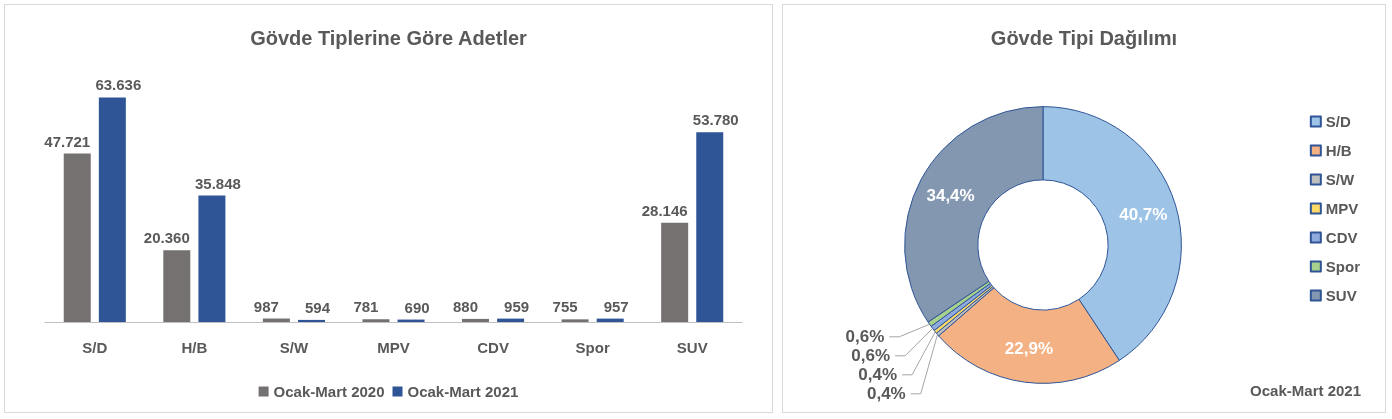 The image size is (1392, 419). I want to click on data-label: 63.636, so click(118, 85).